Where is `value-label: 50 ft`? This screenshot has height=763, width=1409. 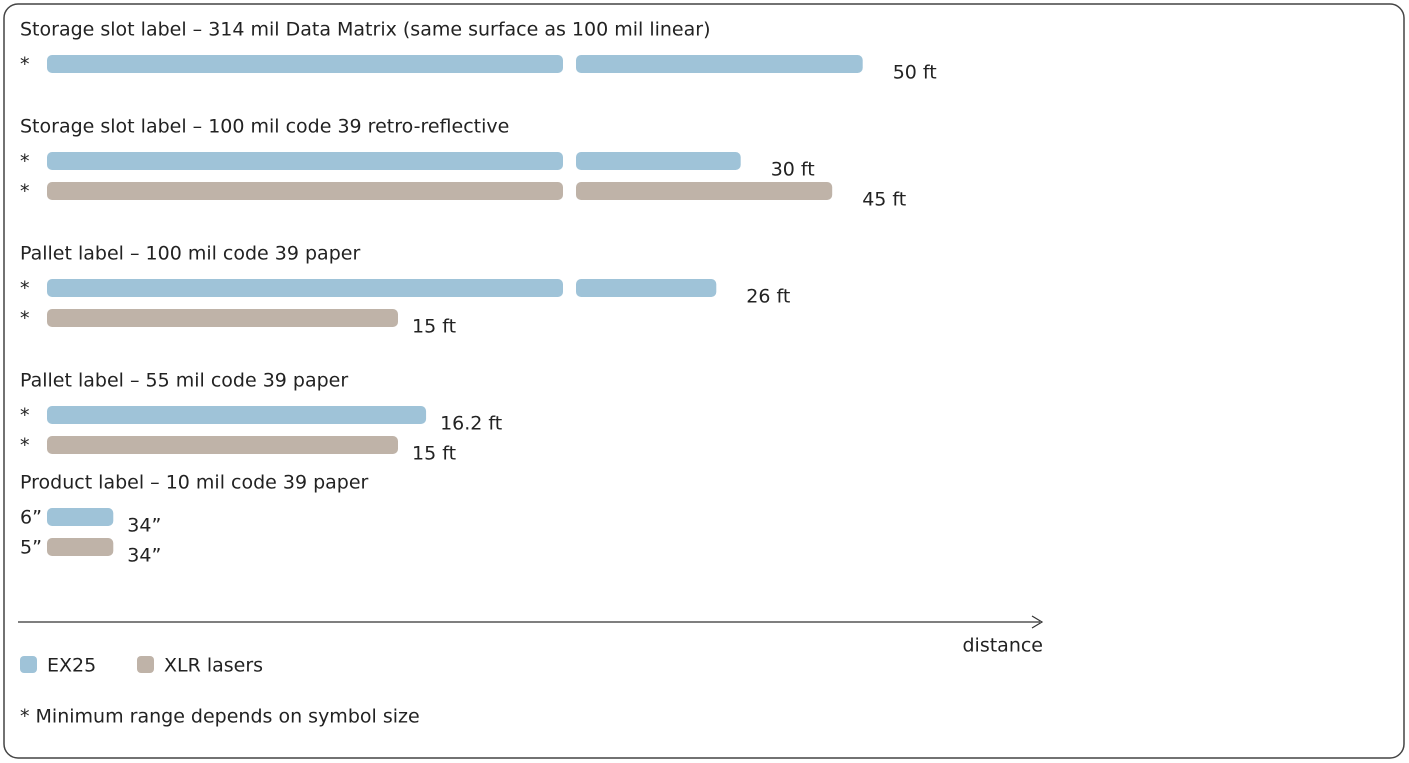 value-label: 50 ft is located at coordinates (915, 73).